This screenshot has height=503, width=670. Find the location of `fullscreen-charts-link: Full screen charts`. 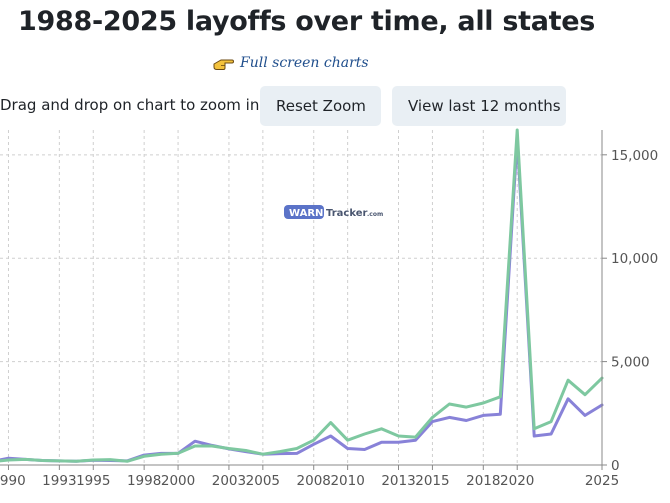

fullscreen-charts-link: Full screen charts is located at coordinates (290, 63).